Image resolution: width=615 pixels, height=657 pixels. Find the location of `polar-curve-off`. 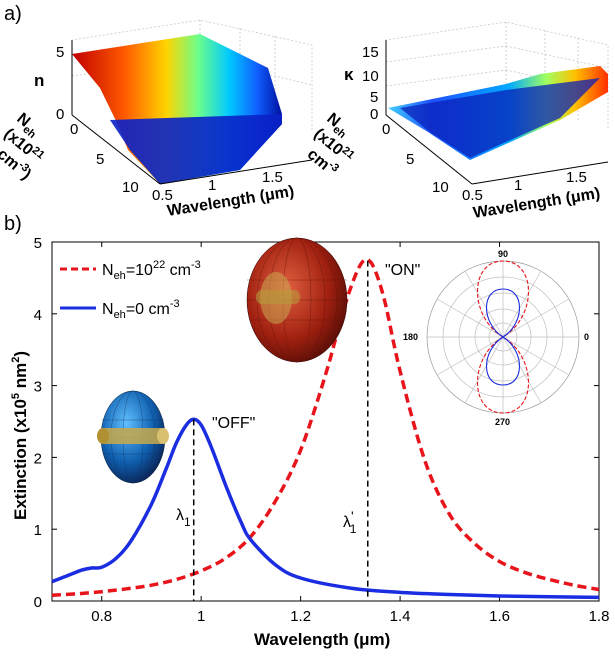

polar-curve-off is located at coordinates (503, 337).